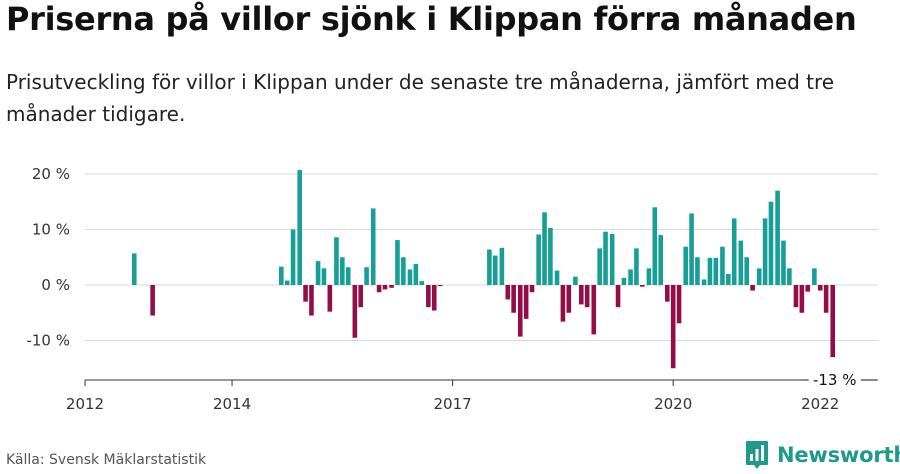 The height and width of the screenshot is (474, 900). Describe the element at coordinates (55, 285) in the screenshot. I see `y-tick-label: 0 %` at that location.